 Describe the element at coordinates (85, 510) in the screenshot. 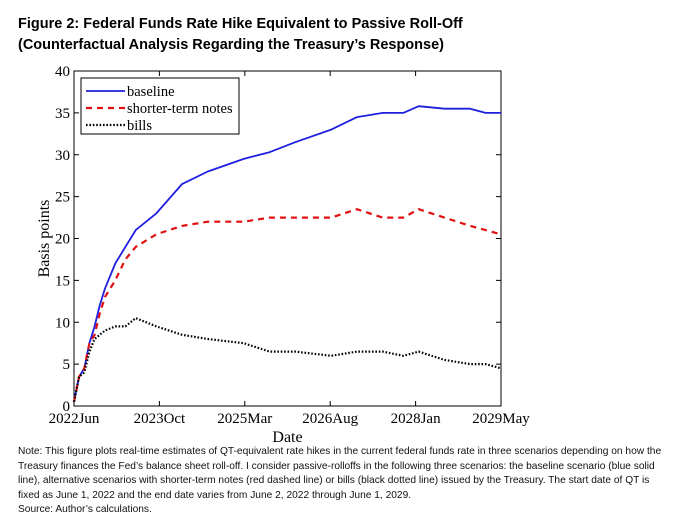

I see `source-text: Source: Author’s calculations.` at that location.